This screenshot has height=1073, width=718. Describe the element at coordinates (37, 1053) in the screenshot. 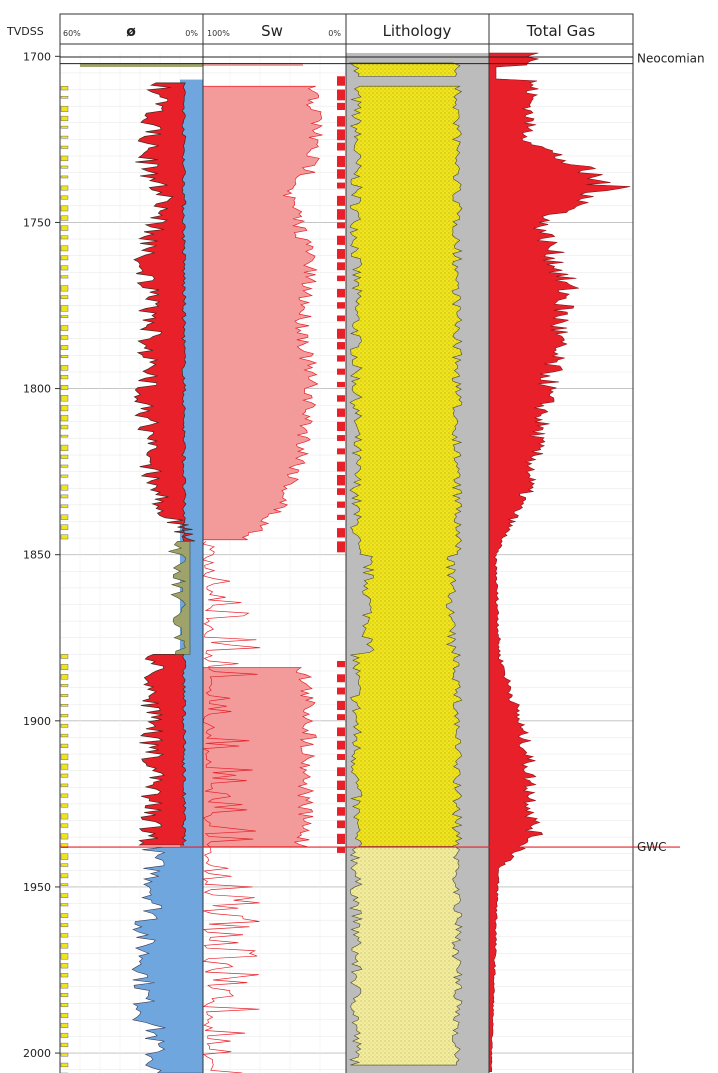

I see `depth-tick-label: 2000` at that location.